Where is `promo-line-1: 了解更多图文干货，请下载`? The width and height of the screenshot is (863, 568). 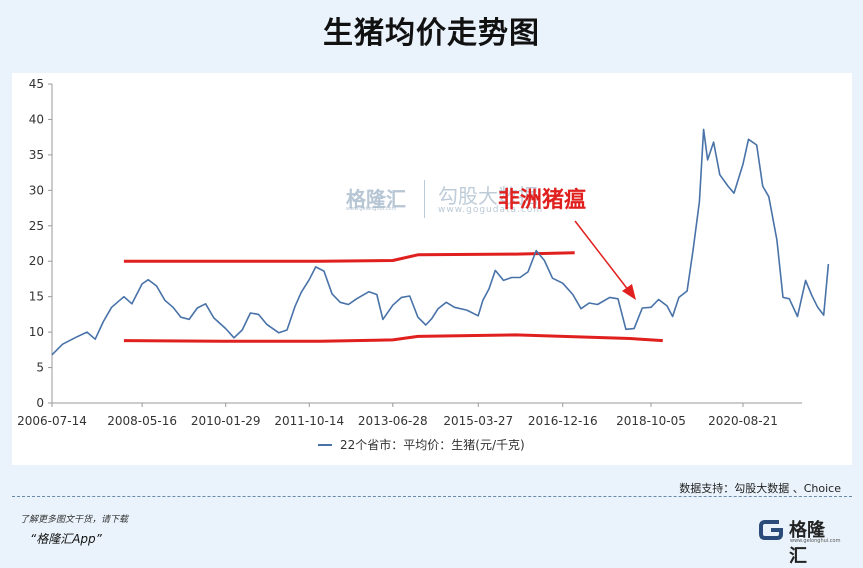
promo-line-1: 了解更多图文干货，请下载 is located at coordinates (74, 520).